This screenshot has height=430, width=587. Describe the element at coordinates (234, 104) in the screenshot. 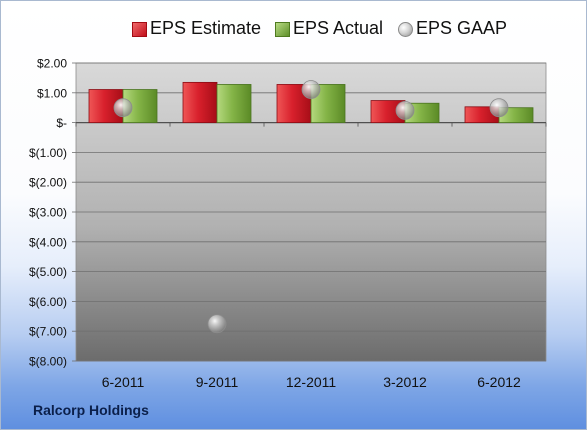

I see `bar-eps-actual` at that location.